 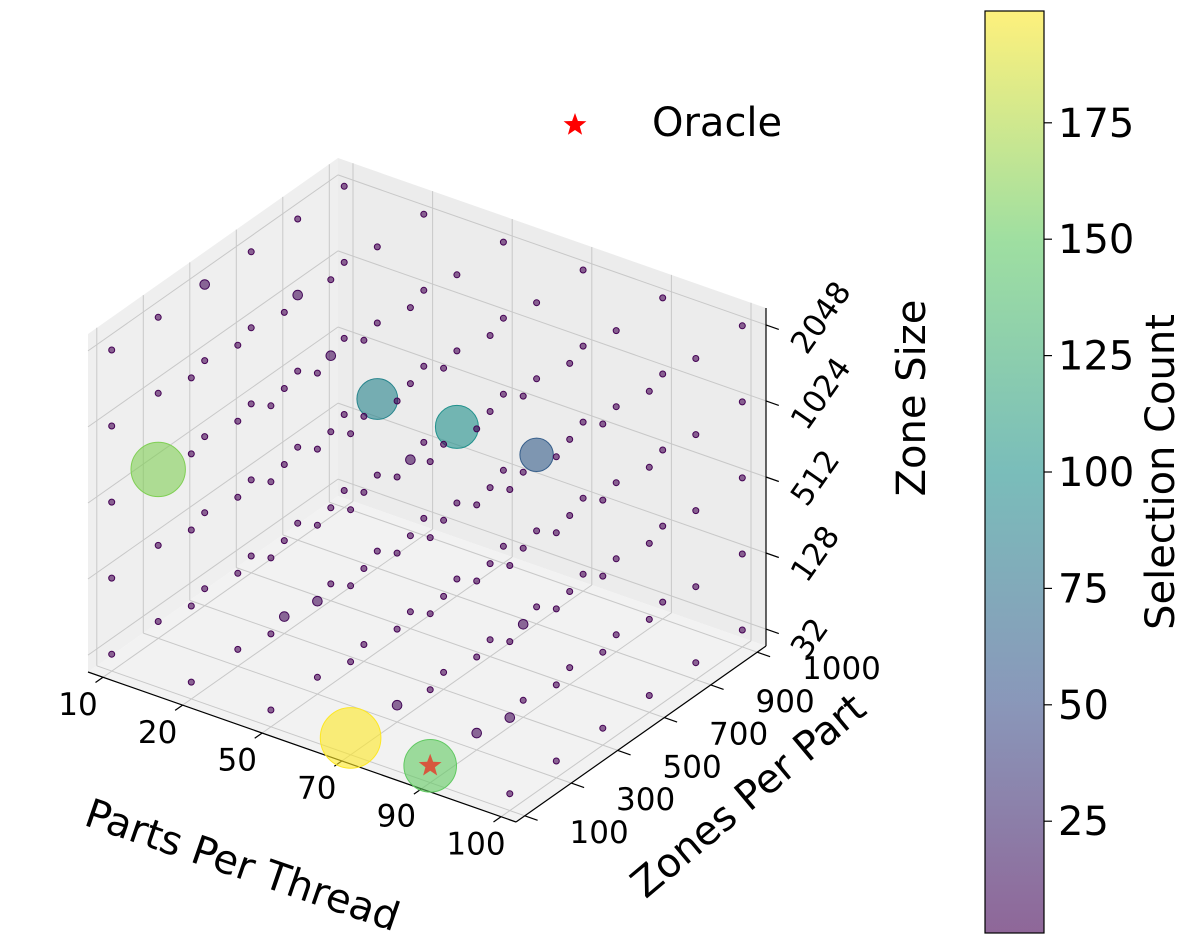 I want to click on colorbar-tick-label: 125, so click(x=1096, y=357).